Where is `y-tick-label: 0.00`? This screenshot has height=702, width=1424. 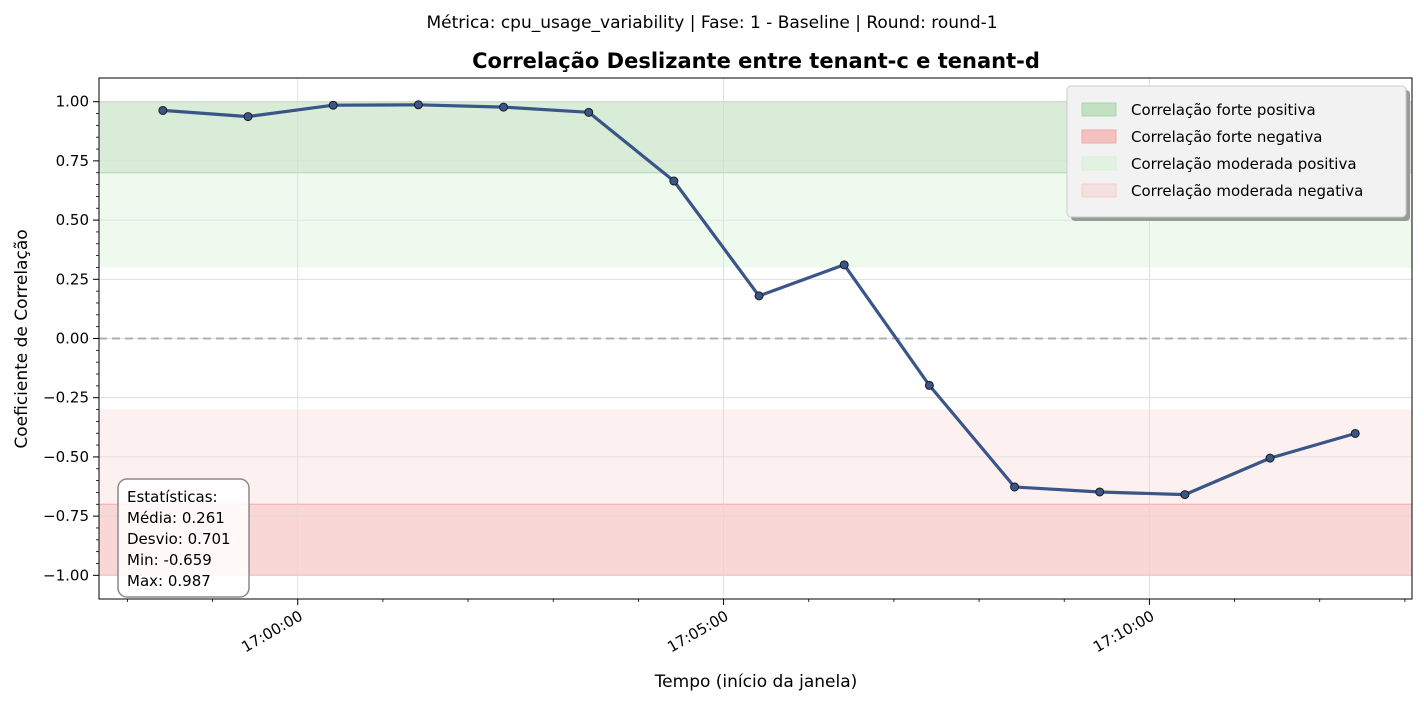
y-tick-label: 0.00 is located at coordinates (72, 339).